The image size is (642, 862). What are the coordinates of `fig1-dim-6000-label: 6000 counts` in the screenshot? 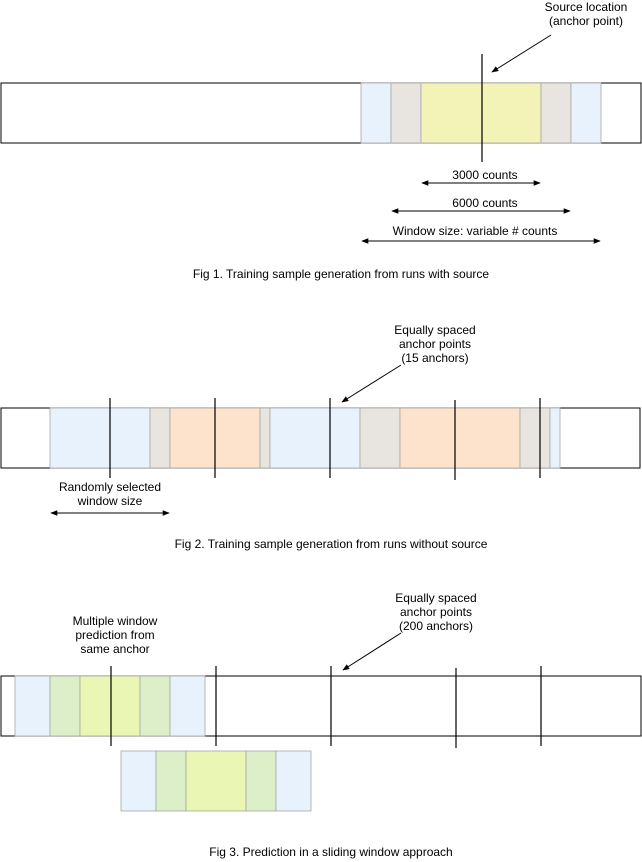 It's located at (484, 203).